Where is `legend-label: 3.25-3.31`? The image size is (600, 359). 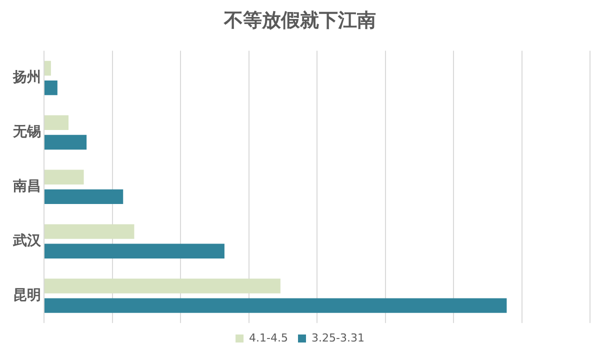 legend-label: 3.25-3.31 is located at coordinates (338, 337).